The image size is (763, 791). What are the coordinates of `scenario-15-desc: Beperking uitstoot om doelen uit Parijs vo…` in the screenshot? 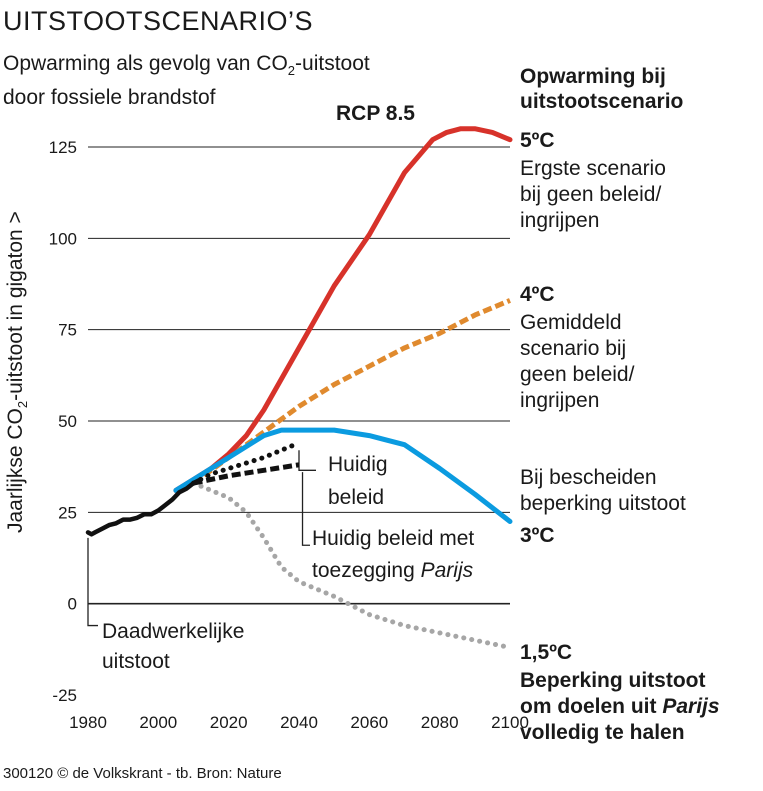 It's located at (620, 706).